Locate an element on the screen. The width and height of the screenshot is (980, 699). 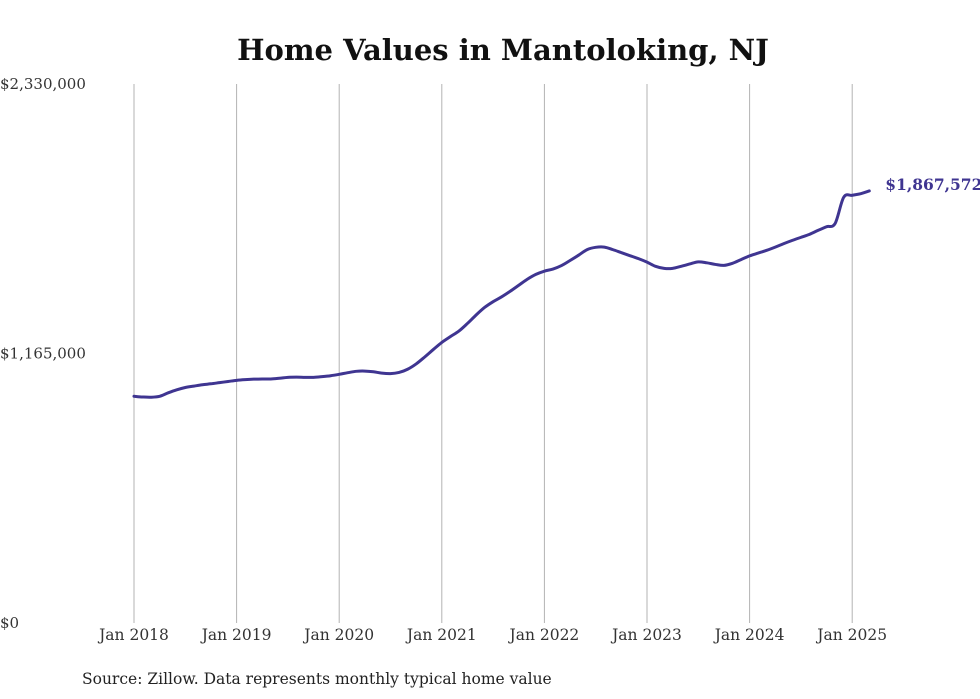
x-tick-label: Jan 2025 is located at coordinates (851, 635).